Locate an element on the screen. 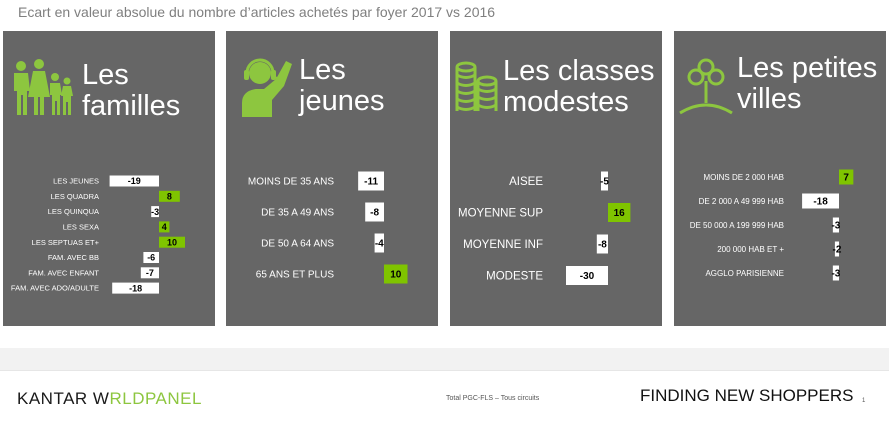 This screenshot has width=889, height=423. category-label: LES JEUNES is located at coordinates (76, 181).